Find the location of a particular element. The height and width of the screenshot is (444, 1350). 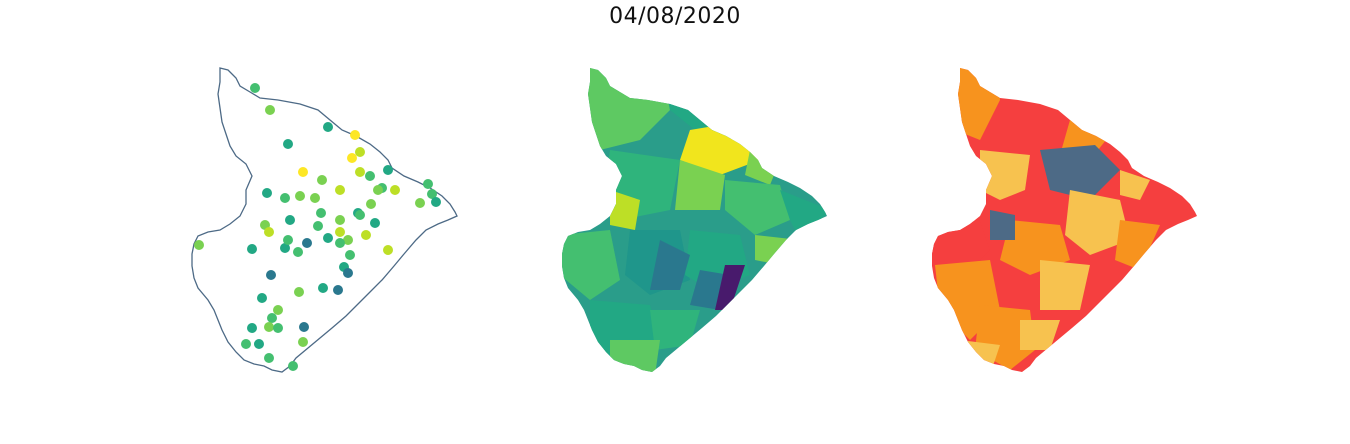

state-outline is located at coordinates (324, 220).